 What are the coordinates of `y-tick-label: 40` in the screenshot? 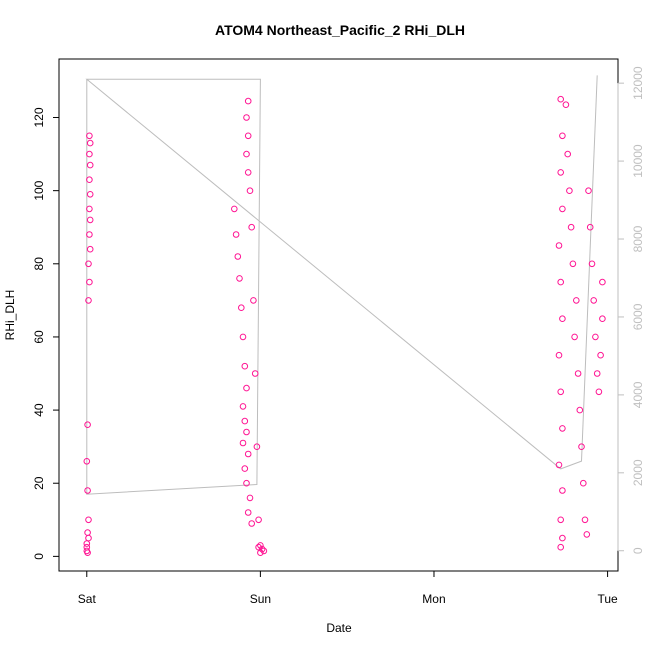 It's located at (39, 410).